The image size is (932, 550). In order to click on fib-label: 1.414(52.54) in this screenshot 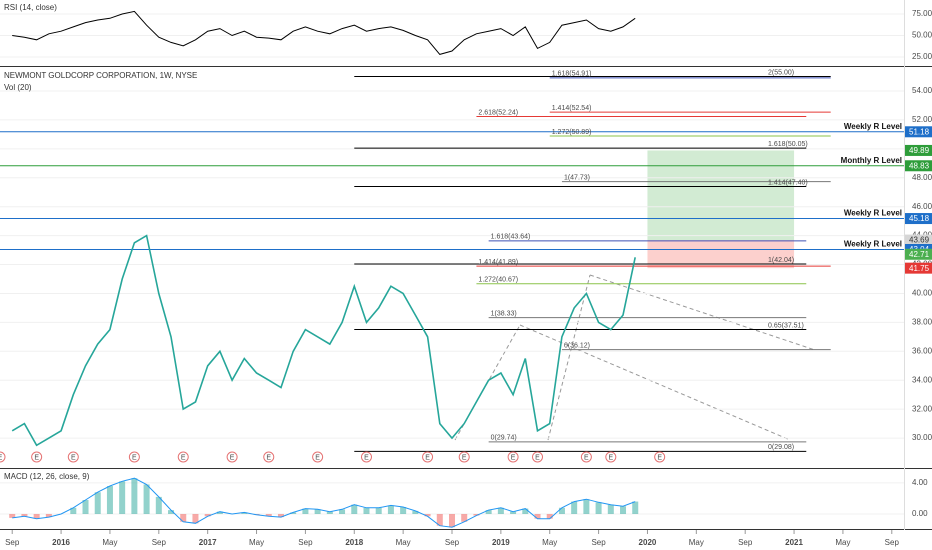, I will do `click(572, 108)`.